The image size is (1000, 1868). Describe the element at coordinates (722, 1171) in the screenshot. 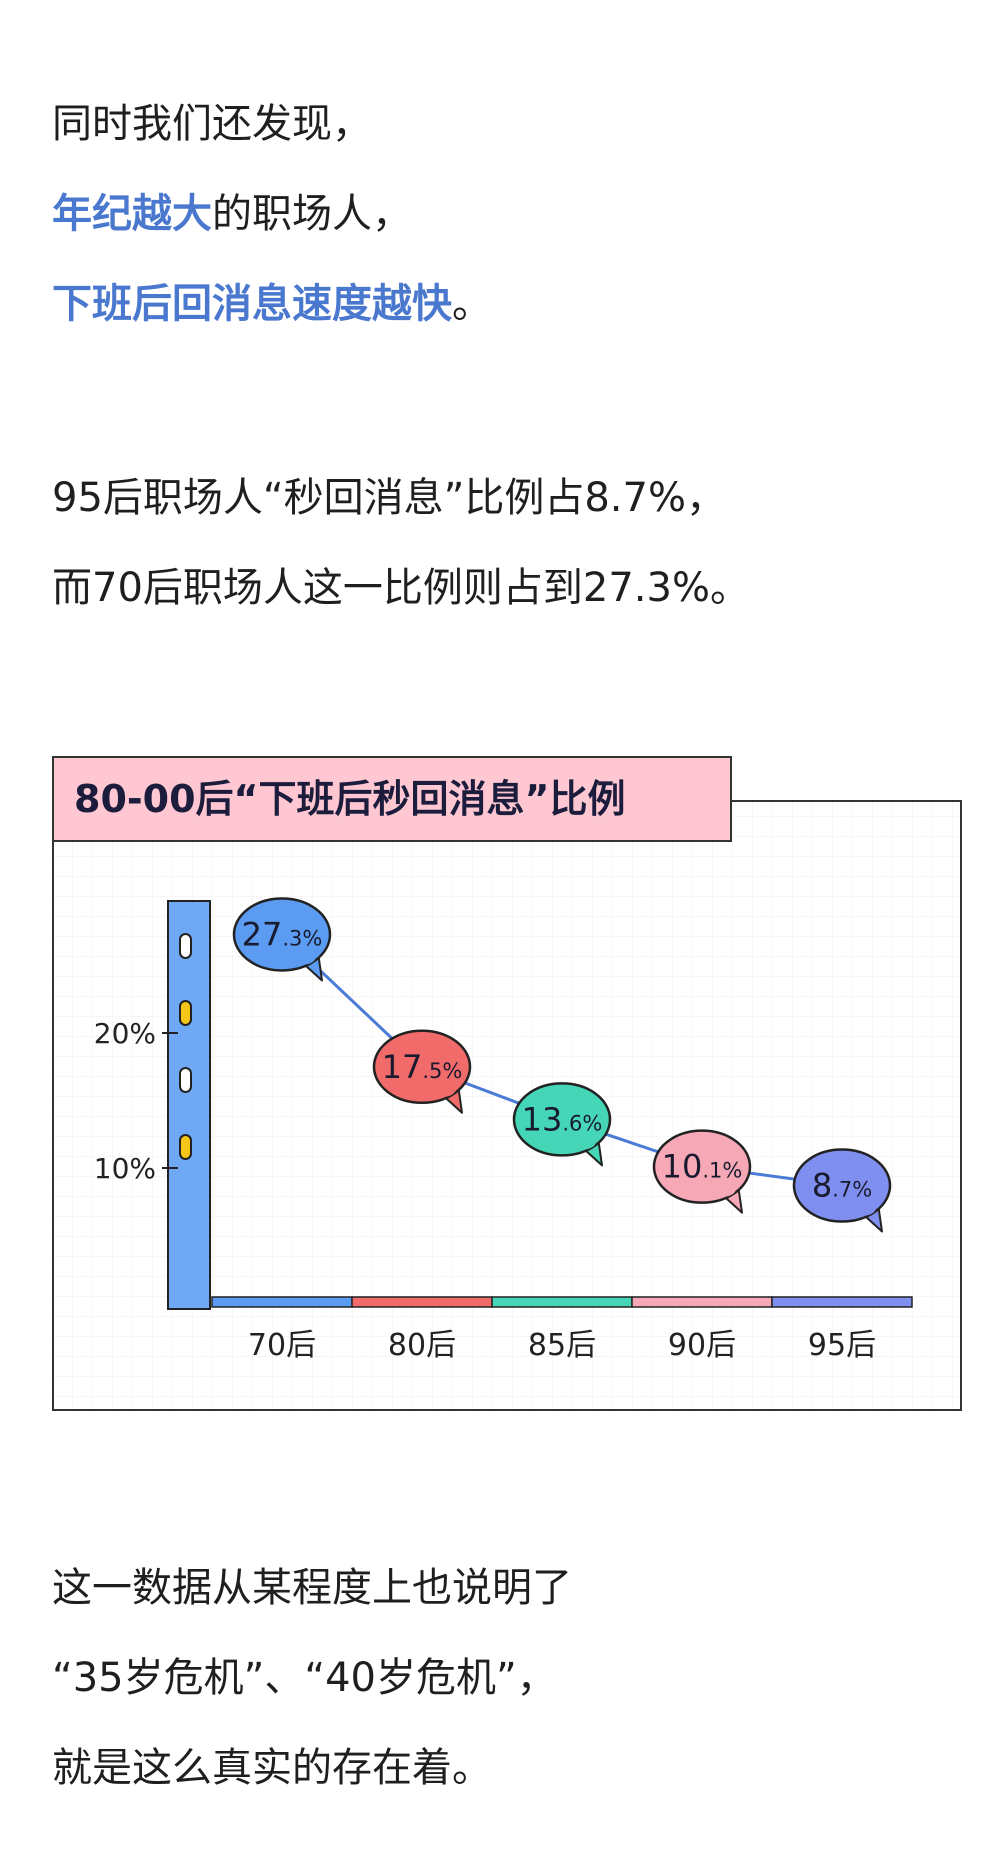

I see `data-label-dec: .1%` at that location.